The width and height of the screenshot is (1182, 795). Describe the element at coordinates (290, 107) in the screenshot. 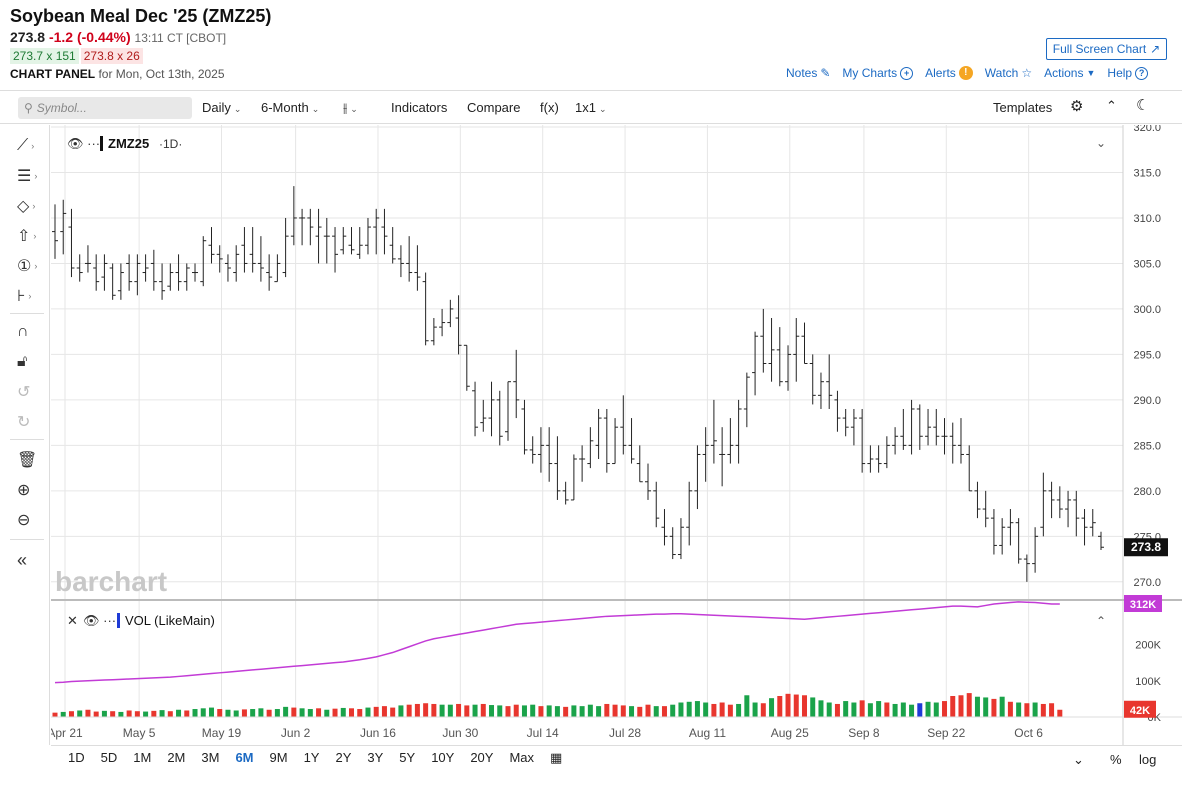

I see `range-dropdown: 6-Month ⌄` at that location.